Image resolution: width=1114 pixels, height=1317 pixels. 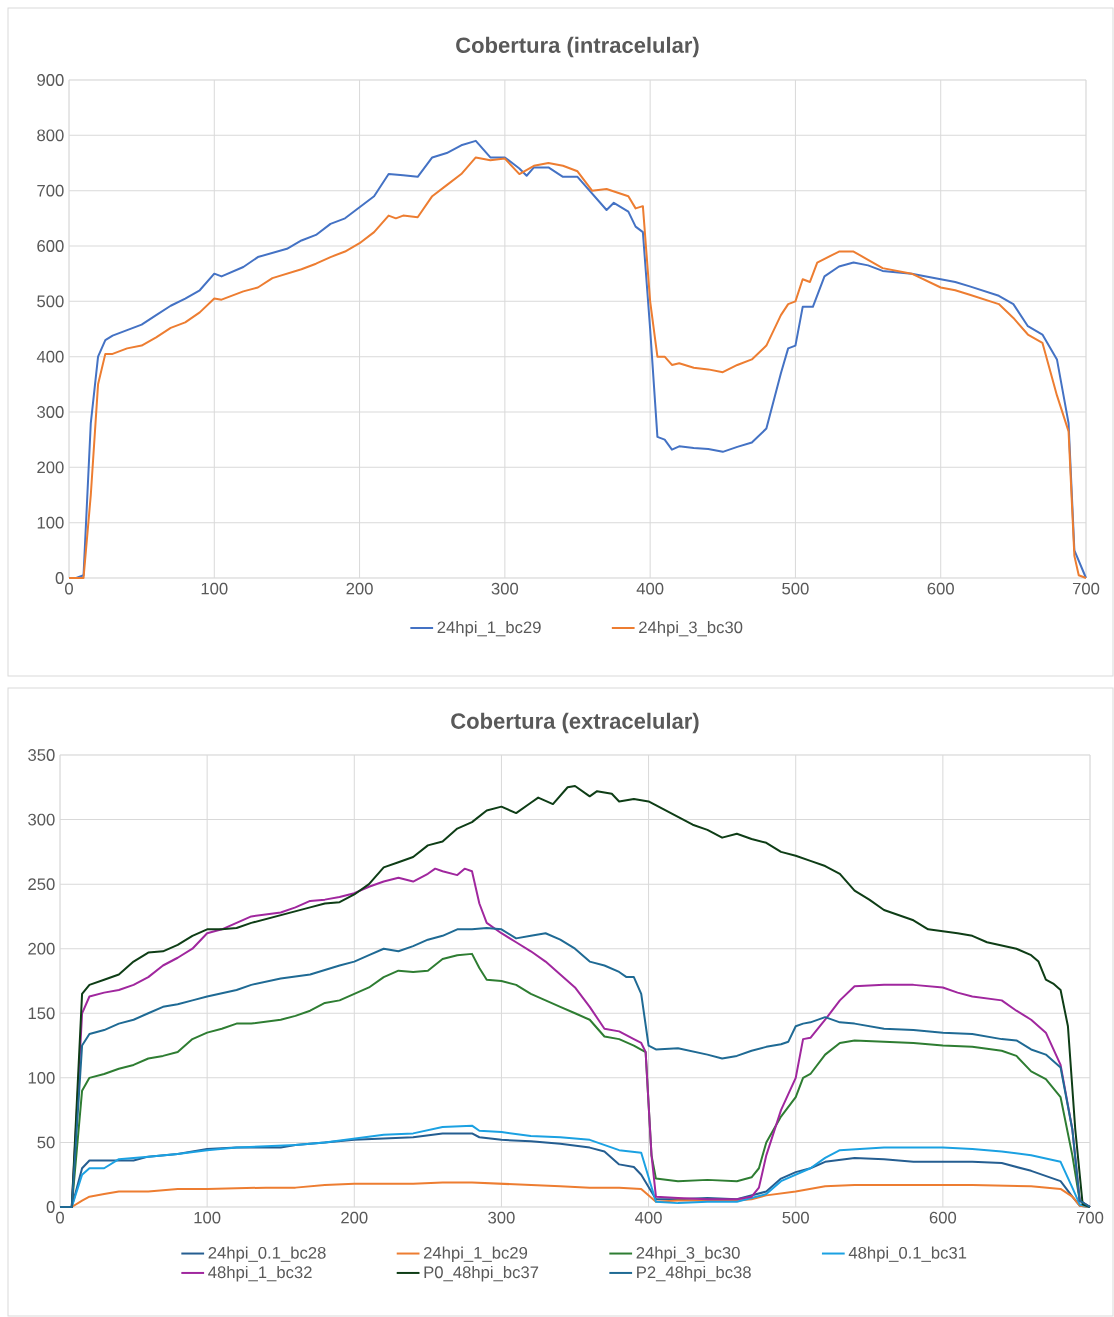 What do you see at coordinates (50, 190) in the screenshot?
I see `y-tick-label: 700` at bounding box center [50, 190].